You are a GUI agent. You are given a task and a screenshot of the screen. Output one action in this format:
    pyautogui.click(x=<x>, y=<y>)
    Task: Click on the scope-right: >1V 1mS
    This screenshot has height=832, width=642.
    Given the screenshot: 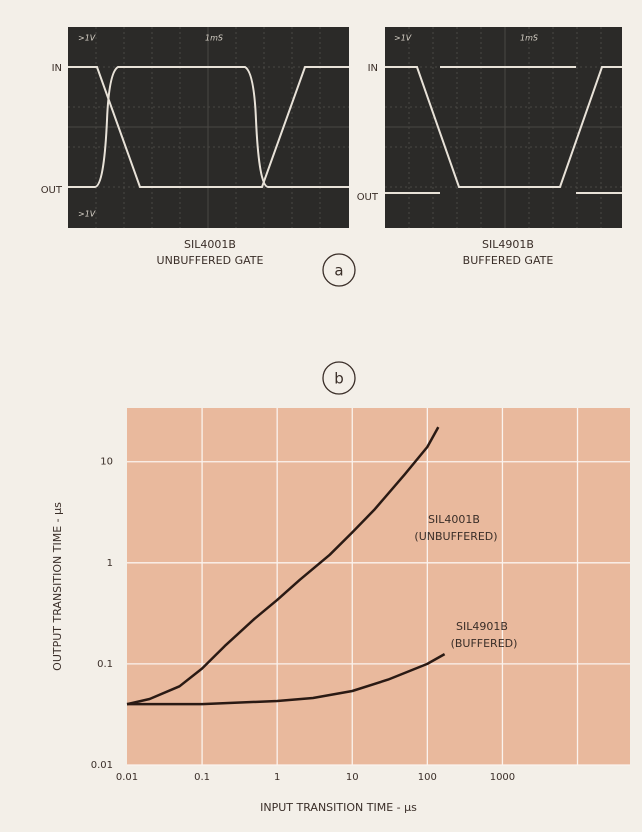 What is the action you would take?
    pyautogui.click(x=503, y=127)
    